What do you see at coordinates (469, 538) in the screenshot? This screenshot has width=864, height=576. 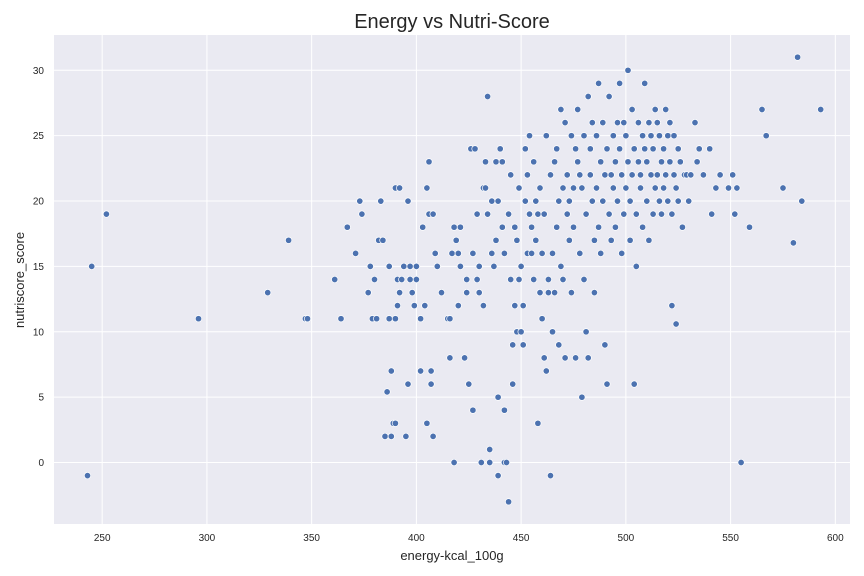 I see `x-tick-labels: 250 300 350 400 450 500 550 600` at bounding box center [469, 538].